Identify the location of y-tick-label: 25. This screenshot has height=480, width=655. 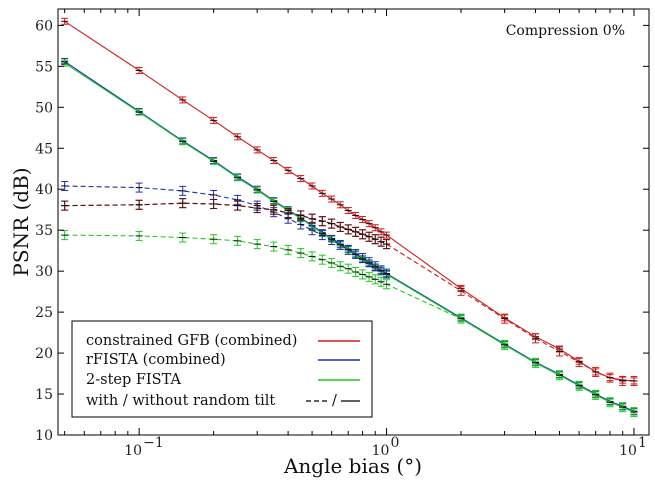
(44, 313).